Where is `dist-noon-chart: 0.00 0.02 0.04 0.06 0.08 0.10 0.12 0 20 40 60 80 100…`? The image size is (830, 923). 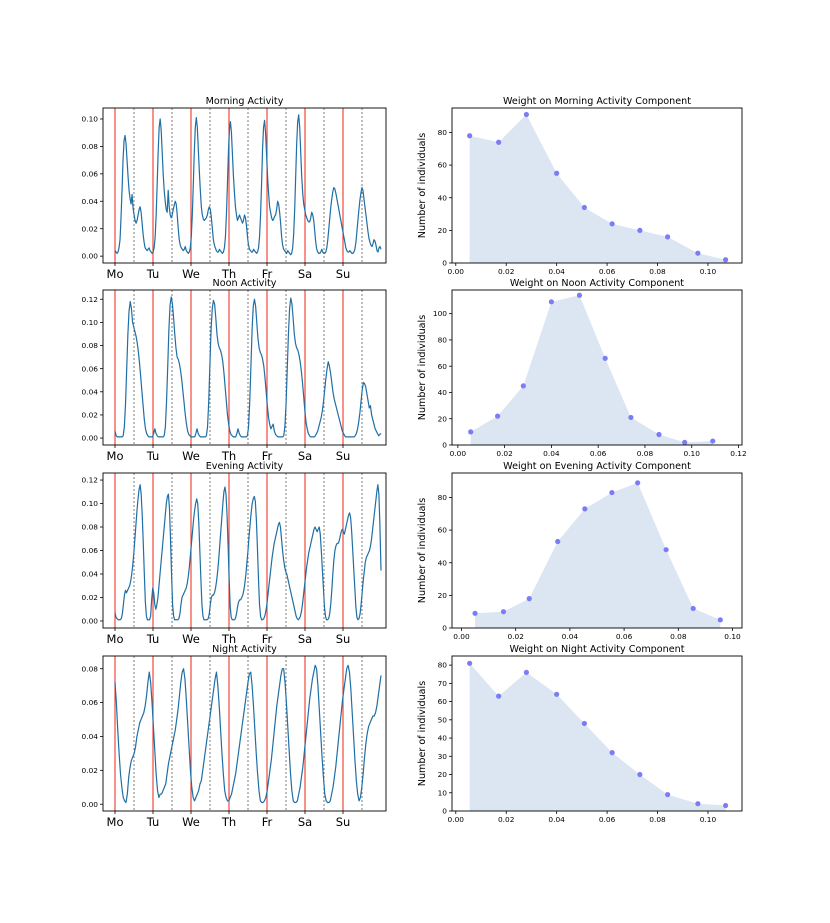
dist-noon-chart: 0.00 0.02 0.04 0.06 0.08 0.10 0.12 0 20 40 60 80 100… is located at coordinates (582, 368).